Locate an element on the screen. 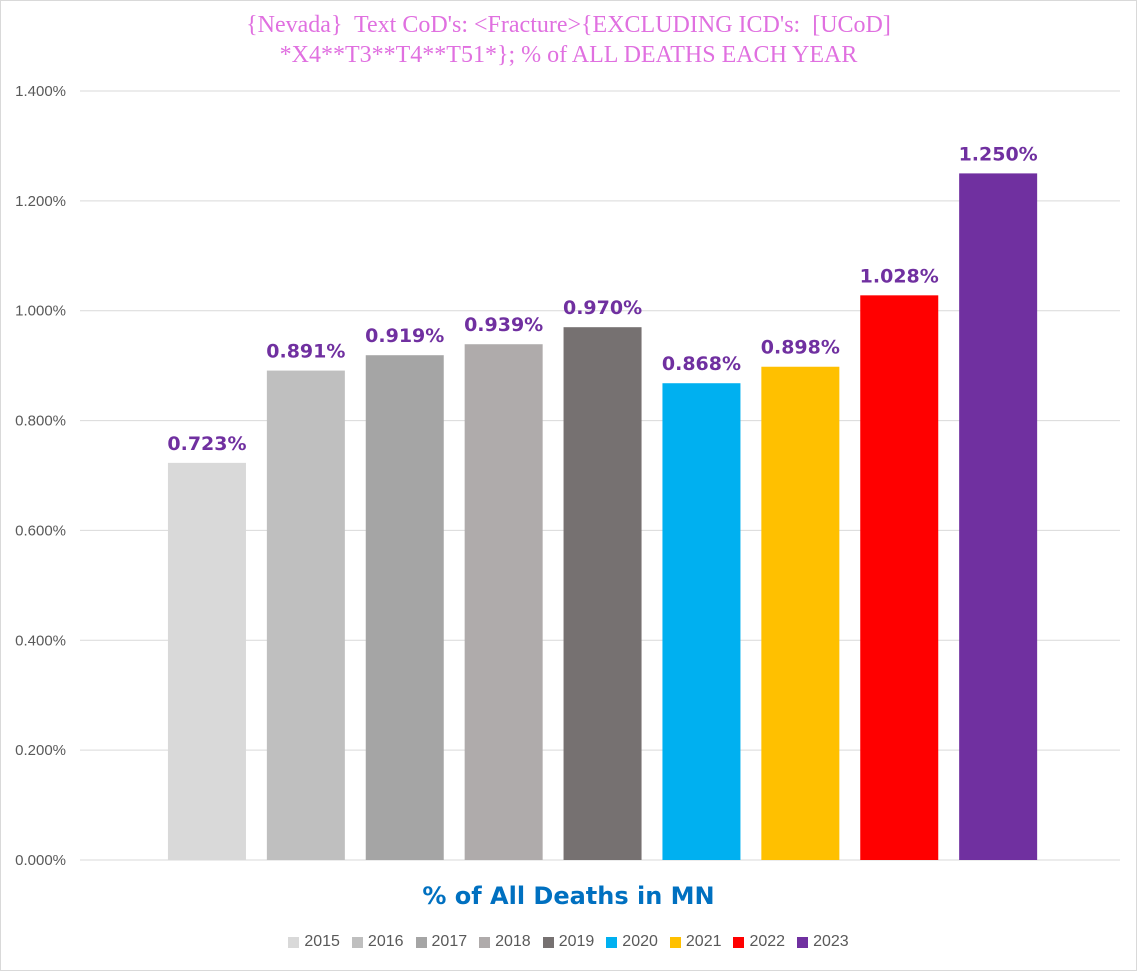 This screenshot has width=1137, height=971. bar-2023 is located at coordinates (998, 517).